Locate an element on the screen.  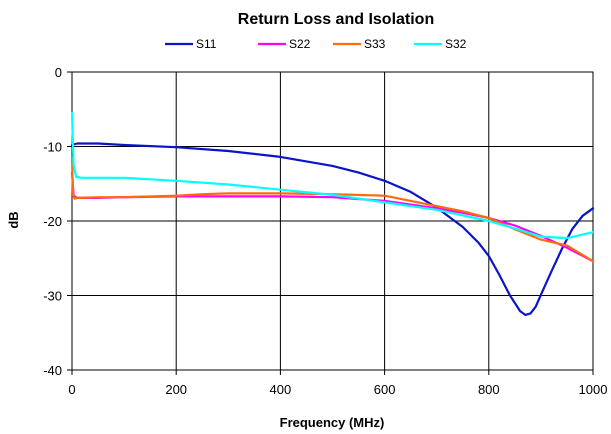
x-tick-label: 800 is located at coordinates (489, 389).